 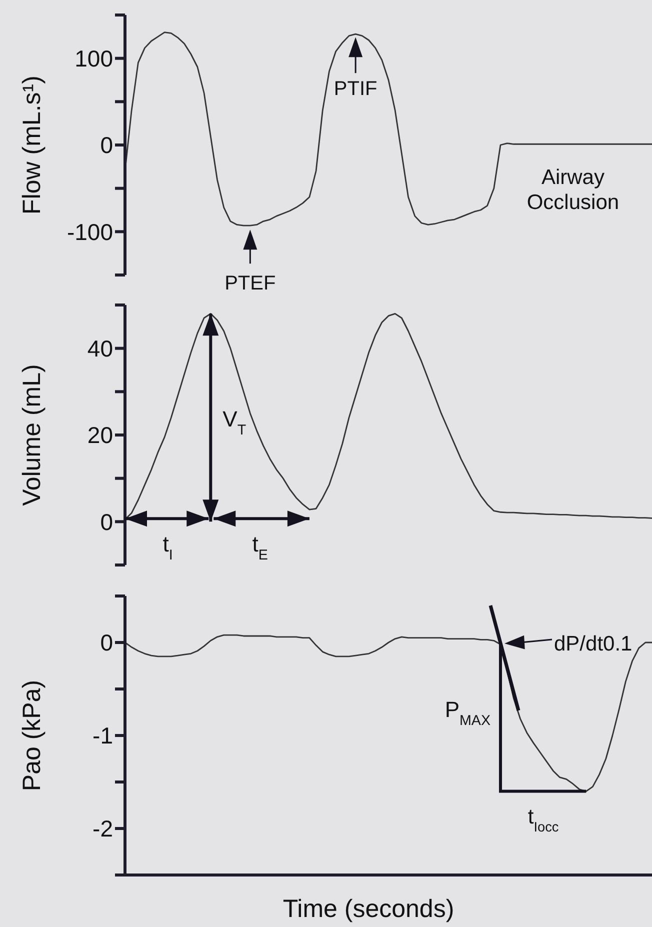 I want to click on y-tick-label: -100, so click(x=89, y=231).